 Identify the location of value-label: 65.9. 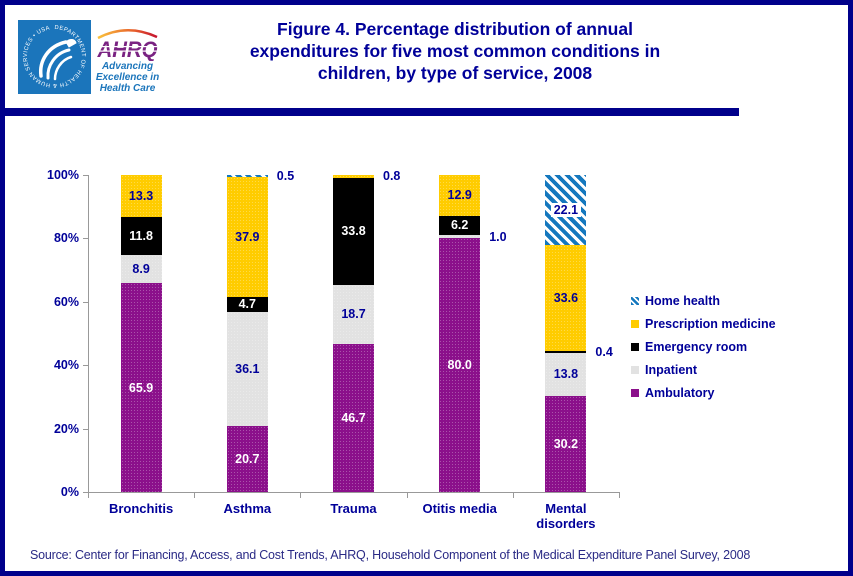
(141, 387).